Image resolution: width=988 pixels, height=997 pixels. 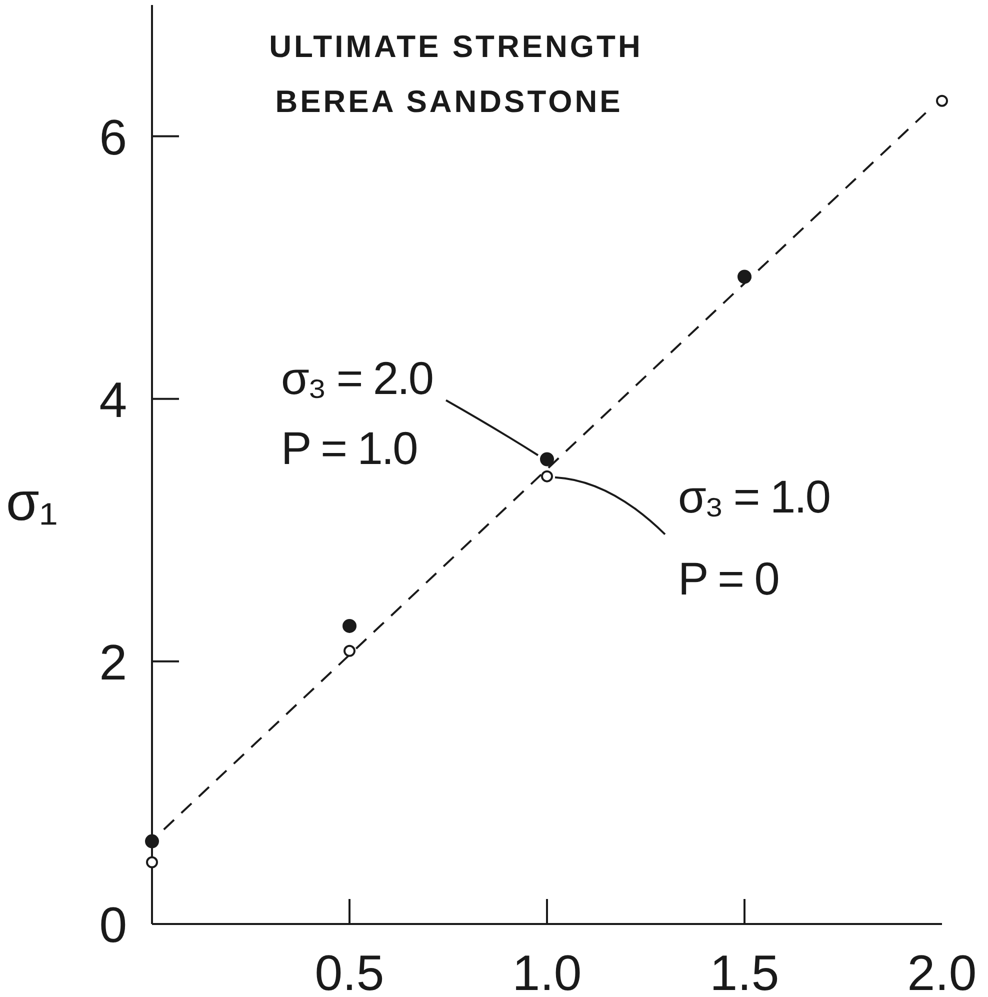 I want to click on text: BEREA SANDSTONE, so click(x=449, y=101).